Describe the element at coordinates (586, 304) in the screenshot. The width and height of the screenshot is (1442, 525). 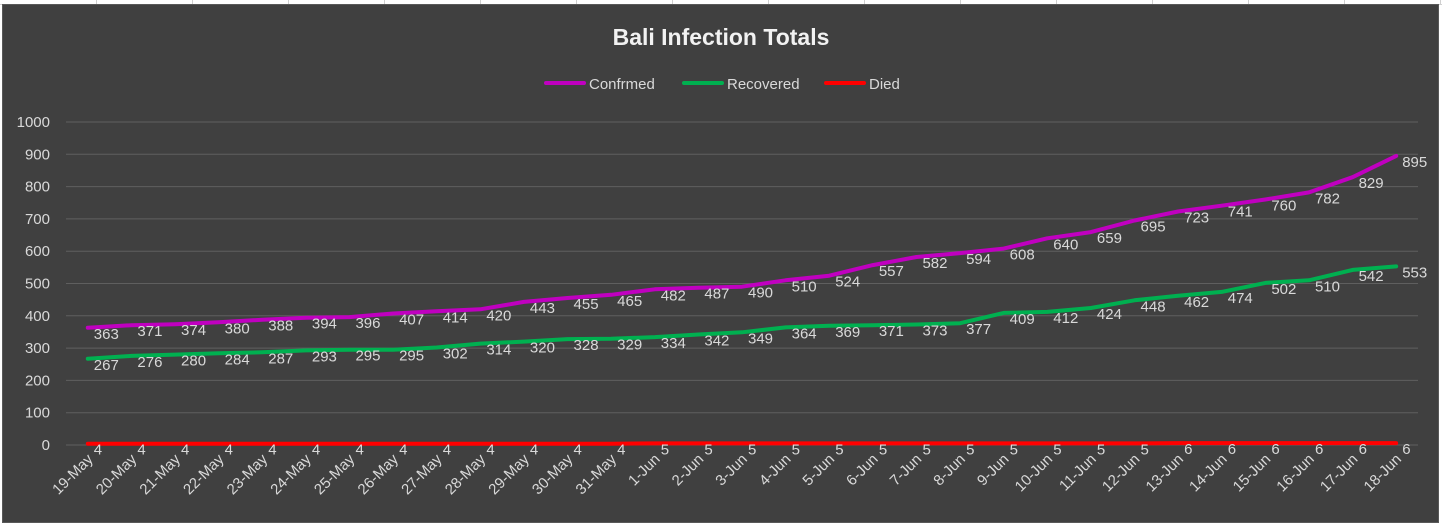
I see `data-label-confrmed: 455` at that location.